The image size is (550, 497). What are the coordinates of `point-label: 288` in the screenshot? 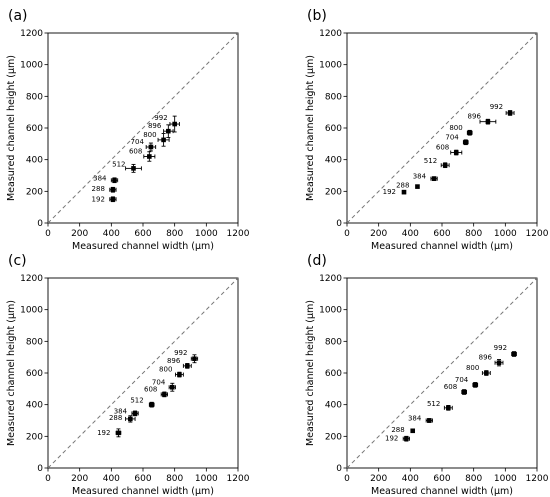 It's located at (98, 189).